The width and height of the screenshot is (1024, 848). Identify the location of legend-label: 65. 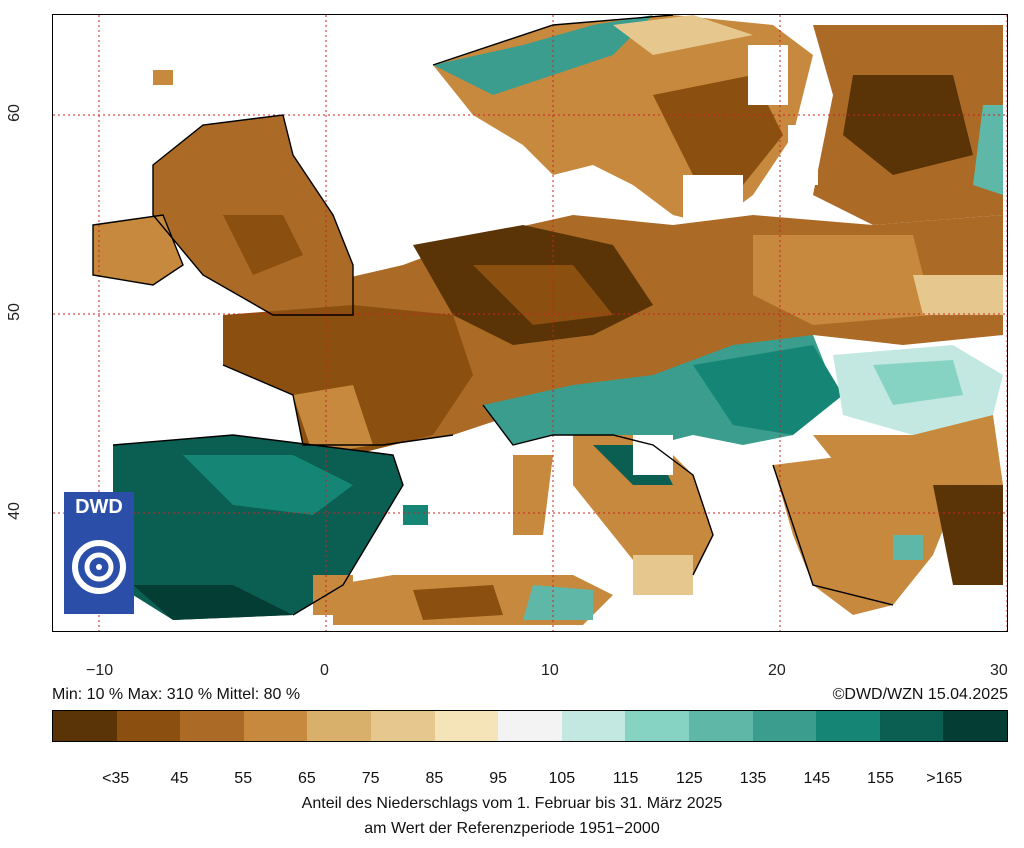
(307, 778).